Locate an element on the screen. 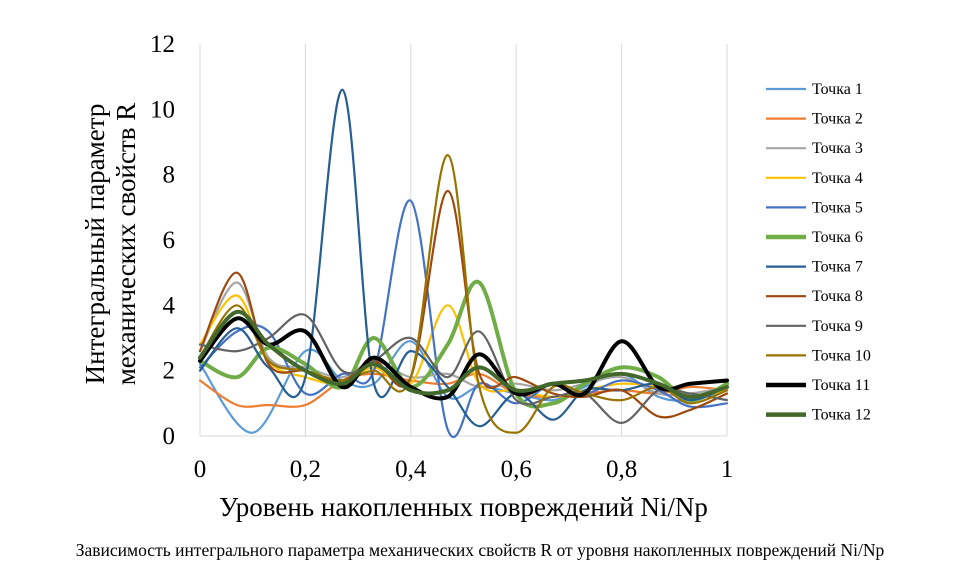 This screenshot has width=960, height=583. legend-item: Точка 2 is located at coordinates (814, 119).